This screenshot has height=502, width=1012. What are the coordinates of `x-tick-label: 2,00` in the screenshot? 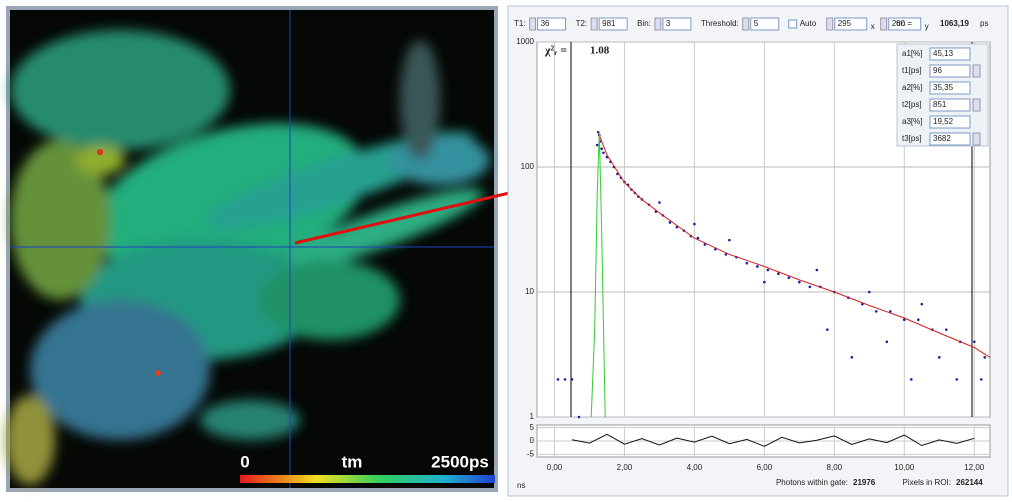 It's located at (625, 467).